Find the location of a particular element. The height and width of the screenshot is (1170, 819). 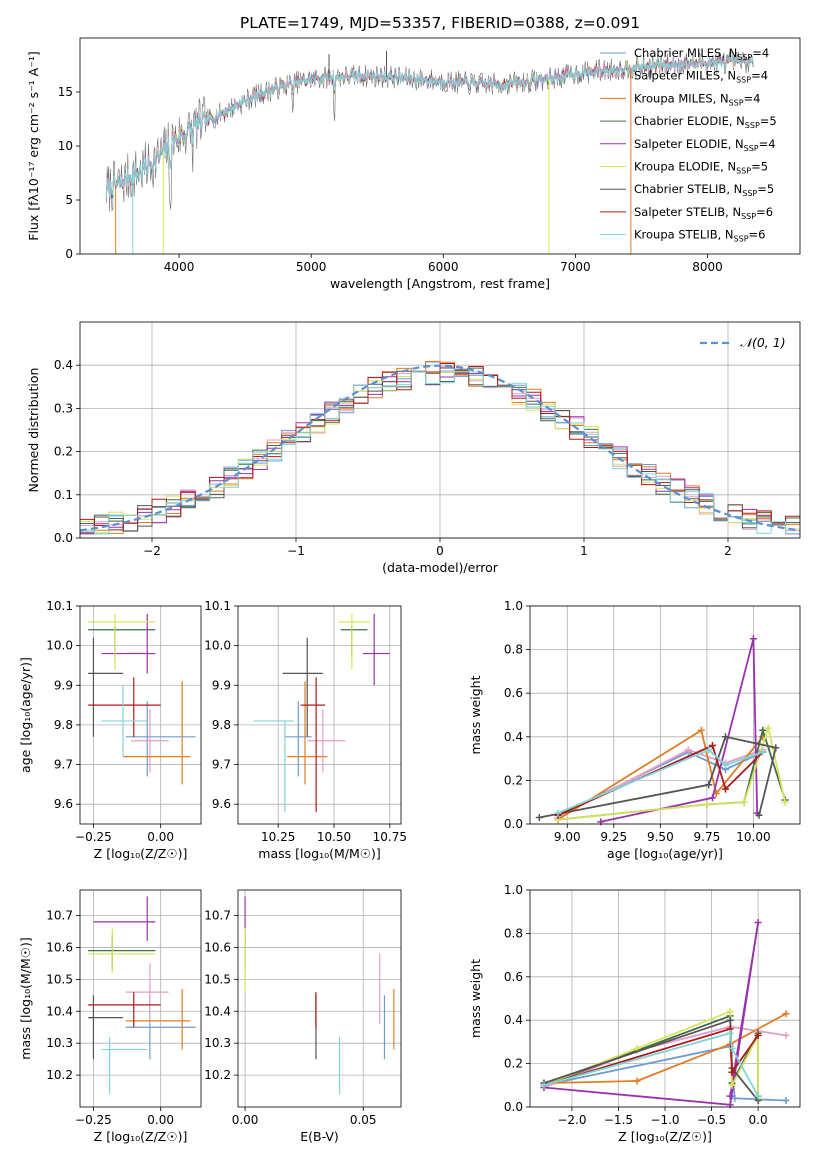

mass-vs-ebv-panel: 0.00 0.05 10.2 10.3 10.4 10.5 10.6 10.7 E(B-V) is located at coordinates (303, 1016).